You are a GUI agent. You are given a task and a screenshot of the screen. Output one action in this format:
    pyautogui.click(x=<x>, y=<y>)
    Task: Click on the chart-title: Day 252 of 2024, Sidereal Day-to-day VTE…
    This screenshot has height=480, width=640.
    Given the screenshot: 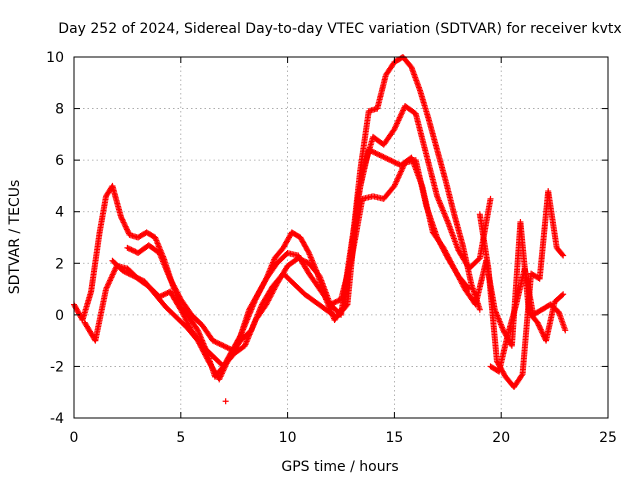 What is the action you would take?
    pyautogui.click(x=339, y=29)
    